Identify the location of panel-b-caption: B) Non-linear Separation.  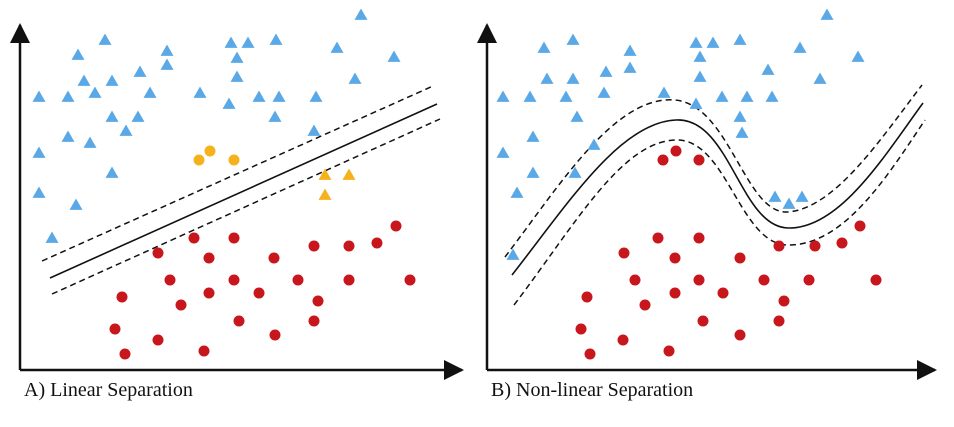
(592, 390).